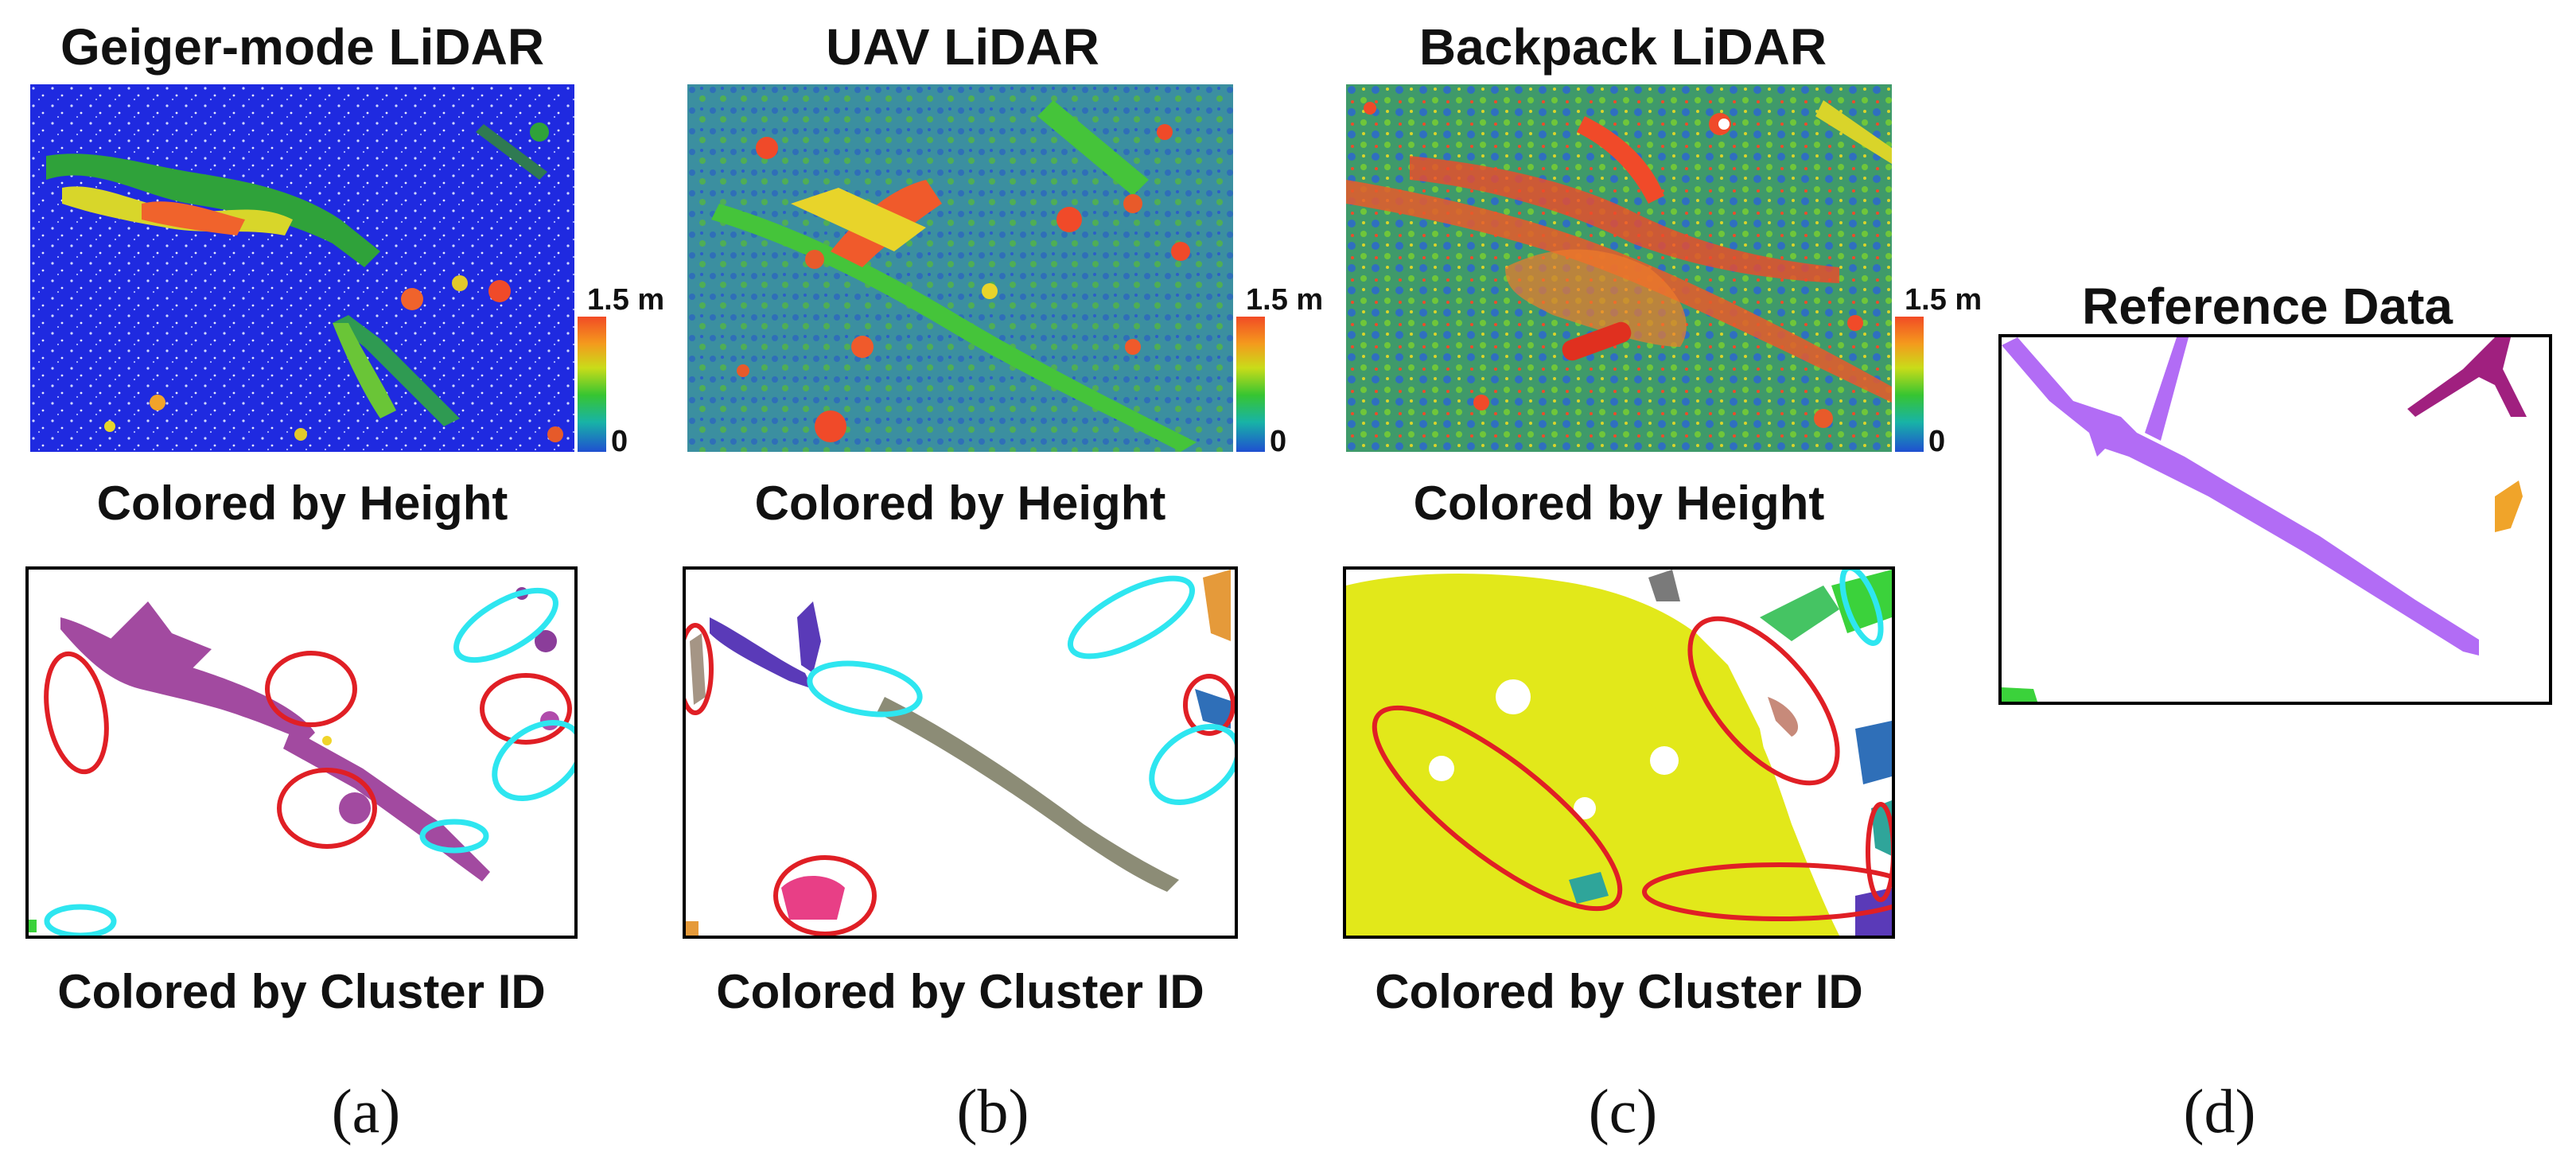 The width and height of the screenshot is (2576, 1175). What do you see at coordinates (1285, 300) in the screenshot?
I see `colorbar-b-max: 1.5 m` at bounding box center [1285, 300].